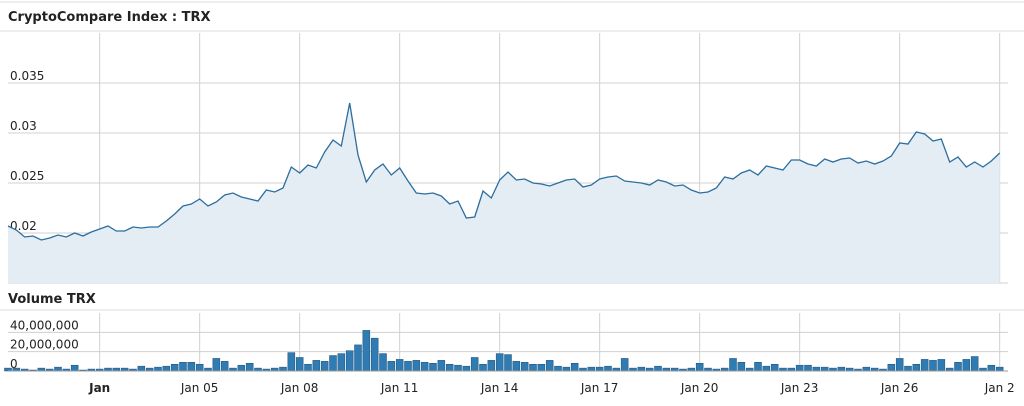 Image resolution: width=1024 pixels, height=406 pixels. I want to click on x-tick-label: Jan 05, so click(199, 388).